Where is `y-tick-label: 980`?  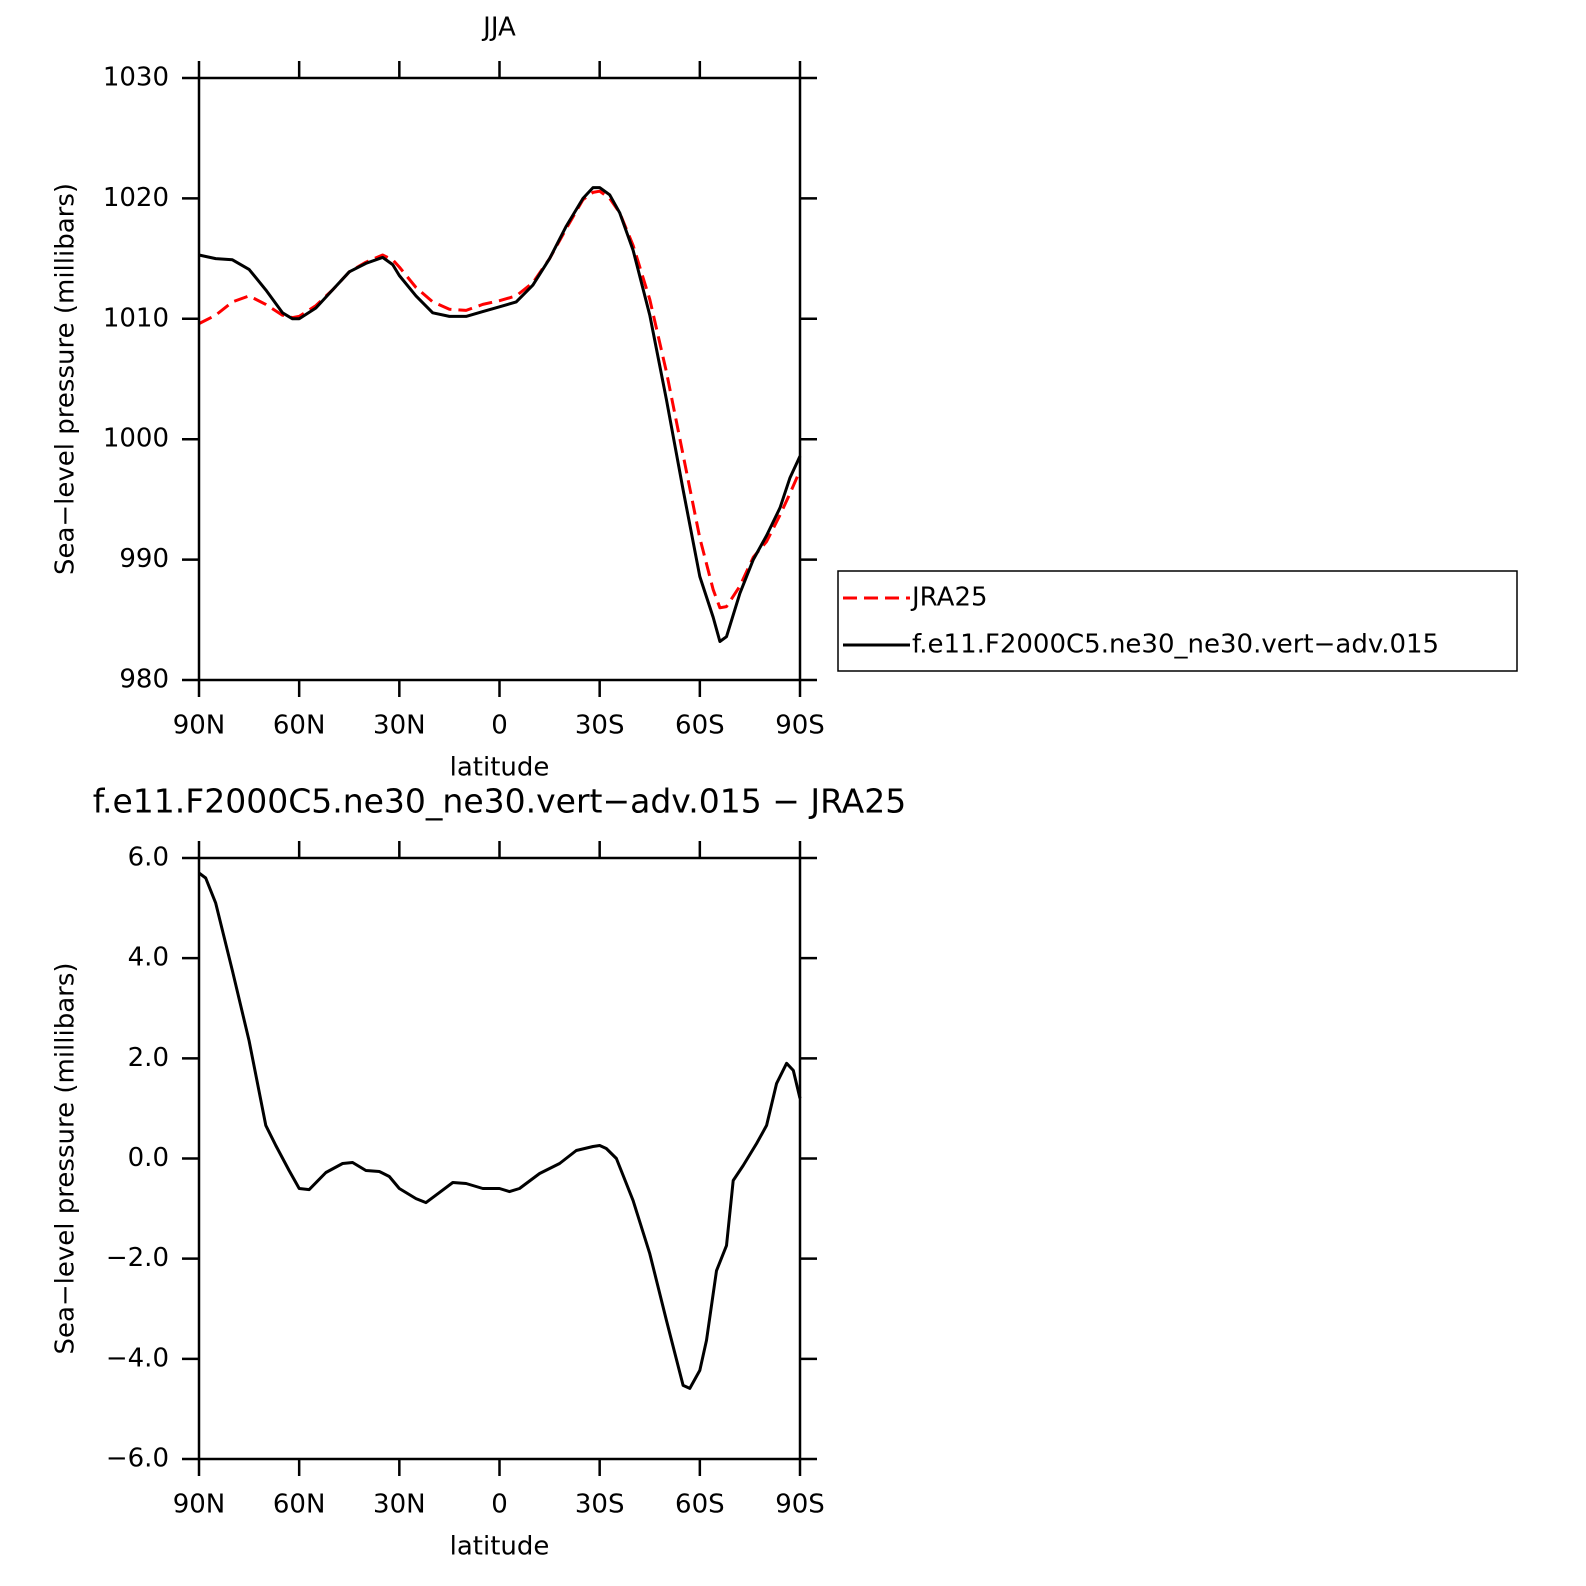
y-tick-label: 980 is located at coordinates (144, 680).